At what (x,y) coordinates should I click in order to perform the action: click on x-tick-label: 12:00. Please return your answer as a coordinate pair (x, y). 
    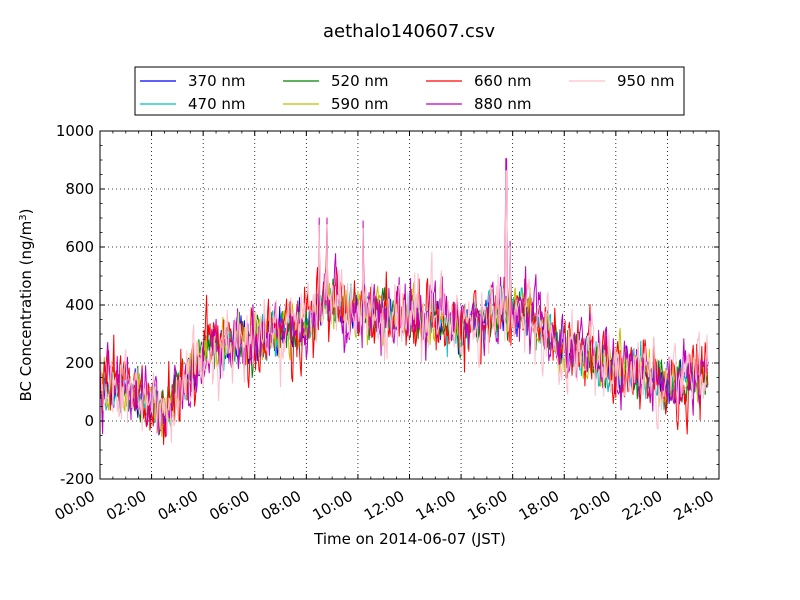
    Looking at the image, I should click on (384, 505).